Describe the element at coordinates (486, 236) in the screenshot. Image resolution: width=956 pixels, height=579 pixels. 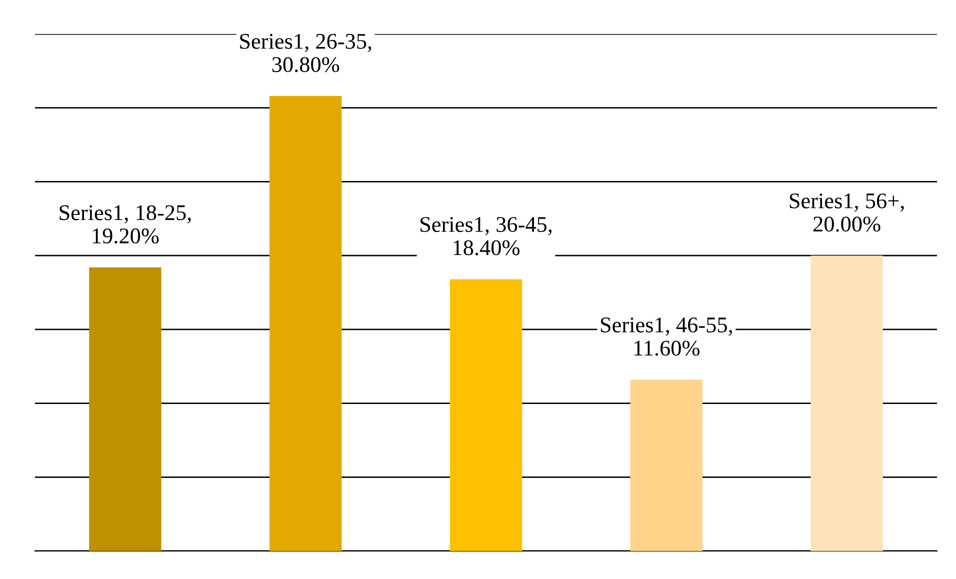
I see `data-label: Series1, 36-45, 18.40%` at that location.